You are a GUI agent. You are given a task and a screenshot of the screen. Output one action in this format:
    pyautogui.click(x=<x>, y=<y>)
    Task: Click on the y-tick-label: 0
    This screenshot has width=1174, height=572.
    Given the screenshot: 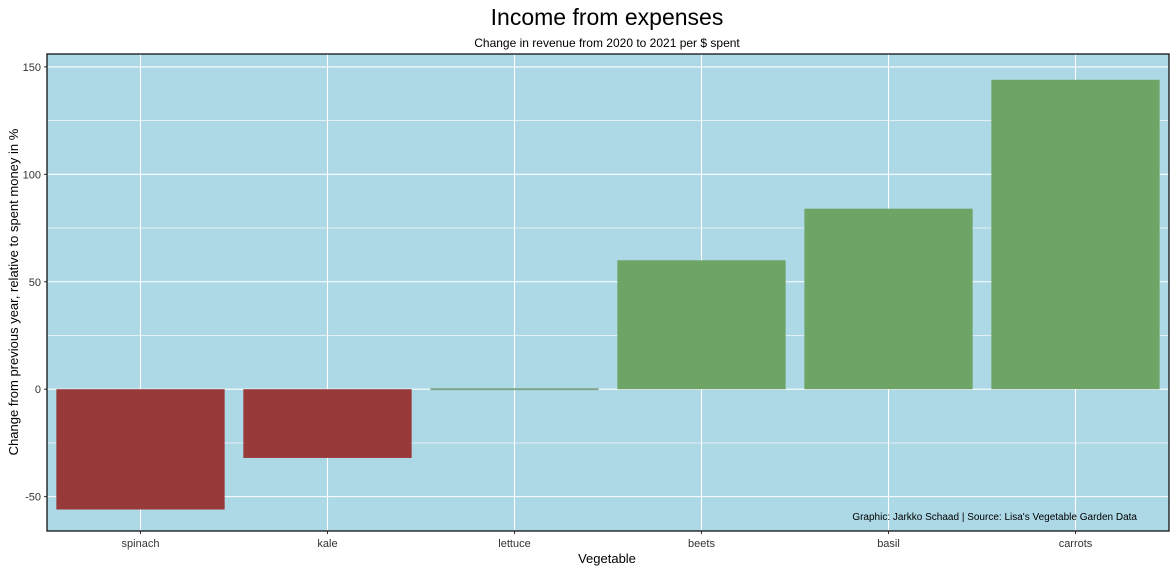 What is the action you would take?
    pyautogui.click(x=38, y=390)
    